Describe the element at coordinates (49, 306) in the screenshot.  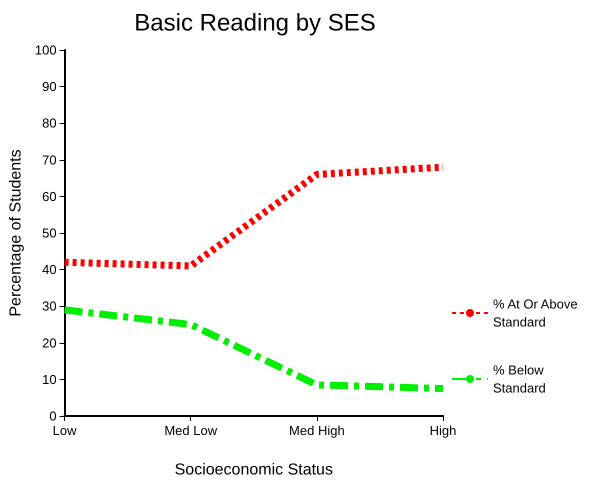
I see `y-tick-label: 30` at that location.